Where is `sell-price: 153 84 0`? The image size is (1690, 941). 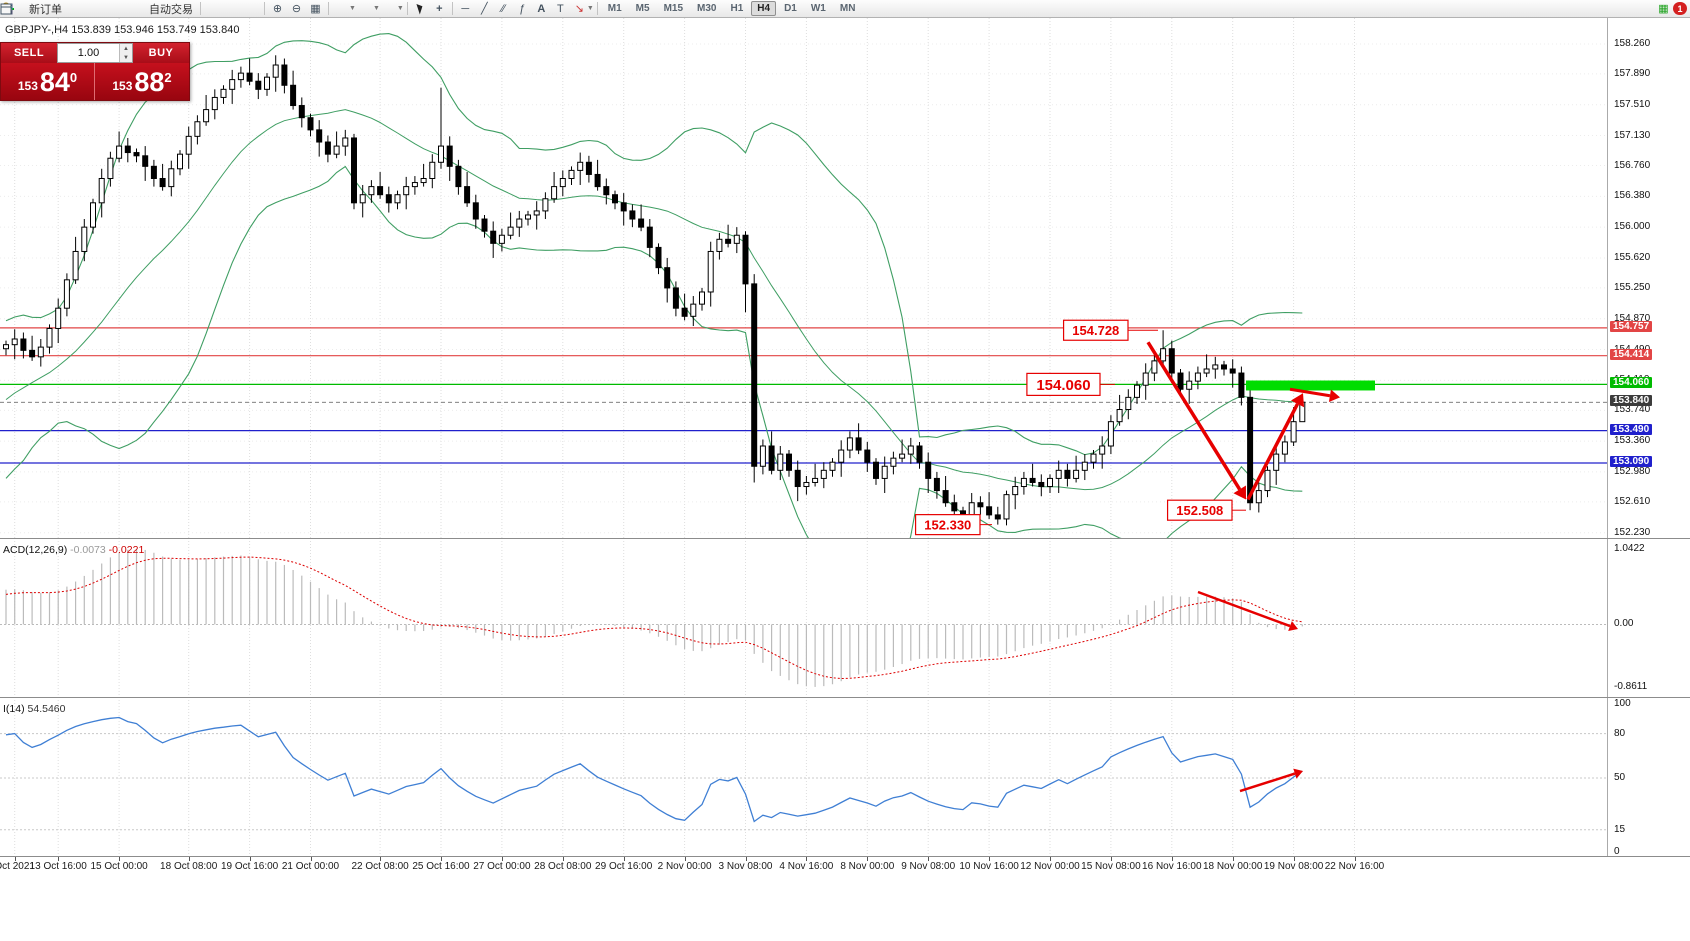
sell-price: 153 84 0 is located at coordinates (48, 81).